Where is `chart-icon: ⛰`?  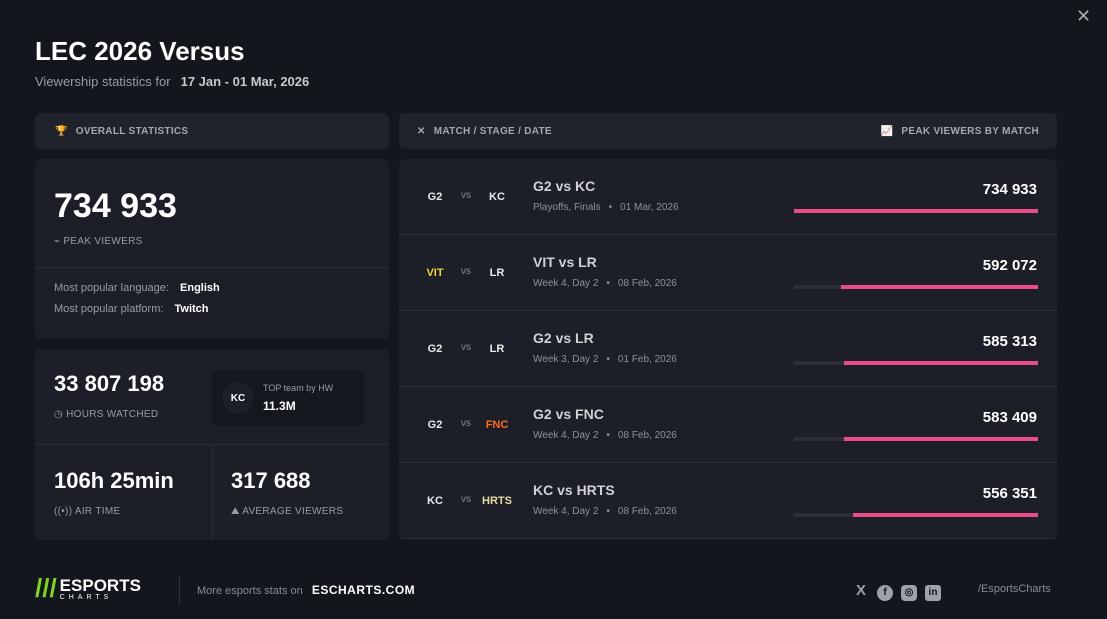 chart-icon: ⛰ is located at coordinates (237, 511).